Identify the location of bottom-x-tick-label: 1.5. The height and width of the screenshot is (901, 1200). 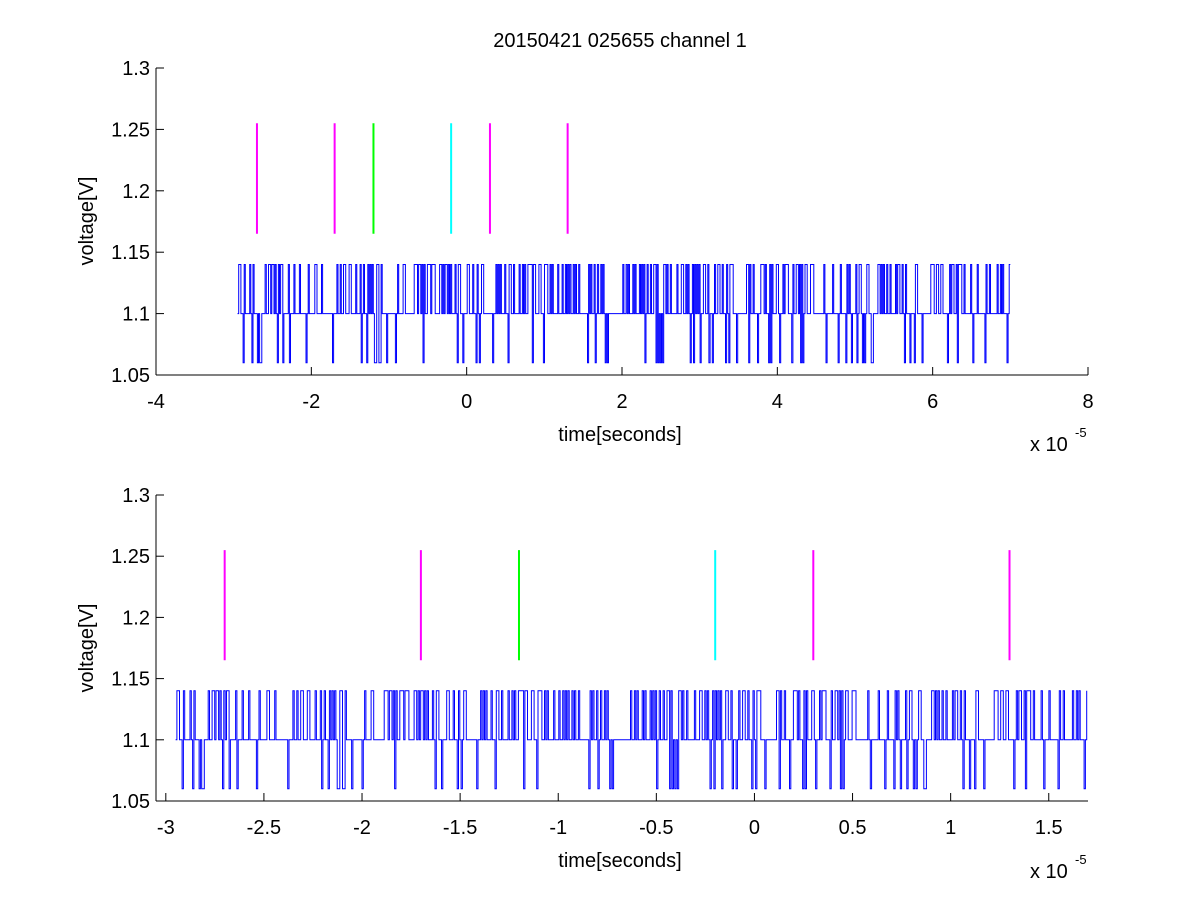
(1049, 828).